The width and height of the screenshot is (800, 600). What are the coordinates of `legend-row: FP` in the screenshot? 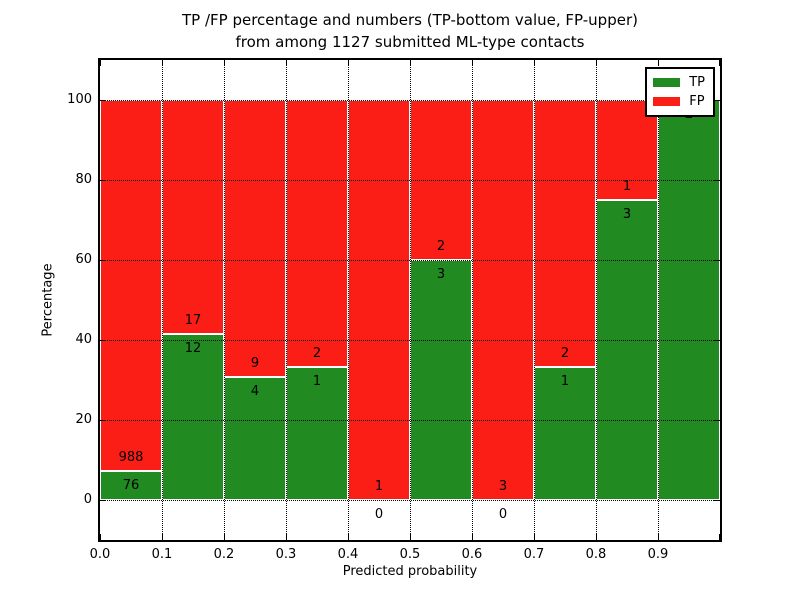 It's located at (679, 101).